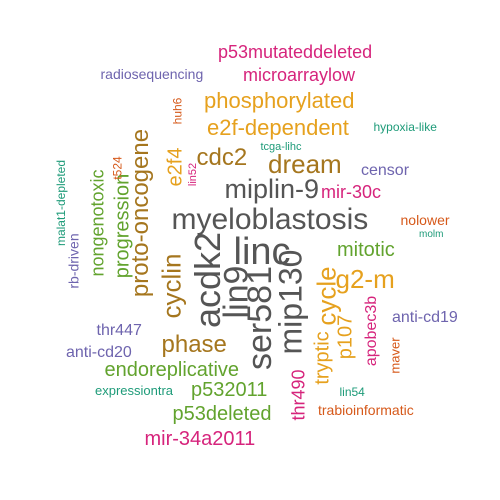  I want to click on word-dream: dream, so click(305, 164).